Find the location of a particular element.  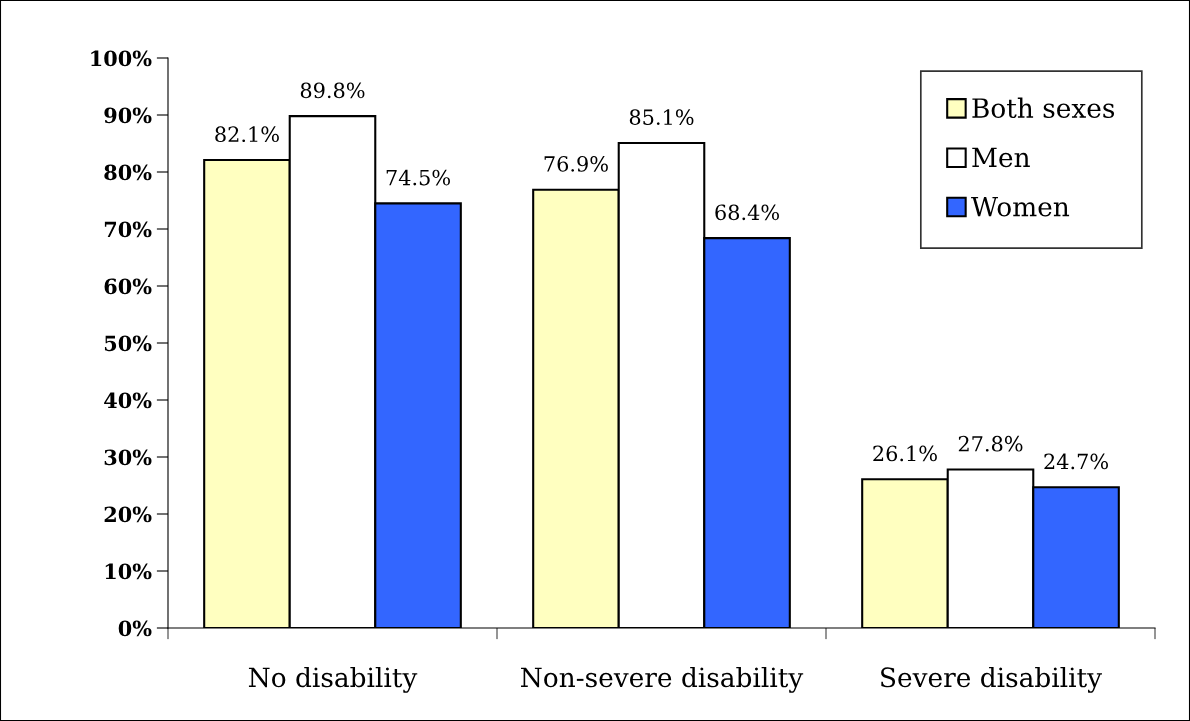

x-tick-label: Severe disability is located at coordinates (991, 679).